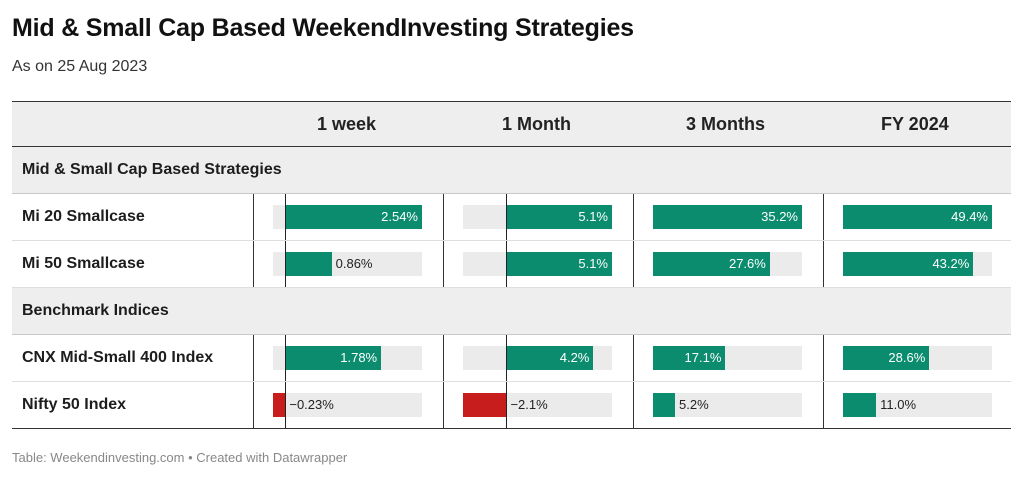 The width and height of the screenshot is (1024, 478). I want to click on row-label: CNX Mid-Small 400 Index, so click(118, 357).